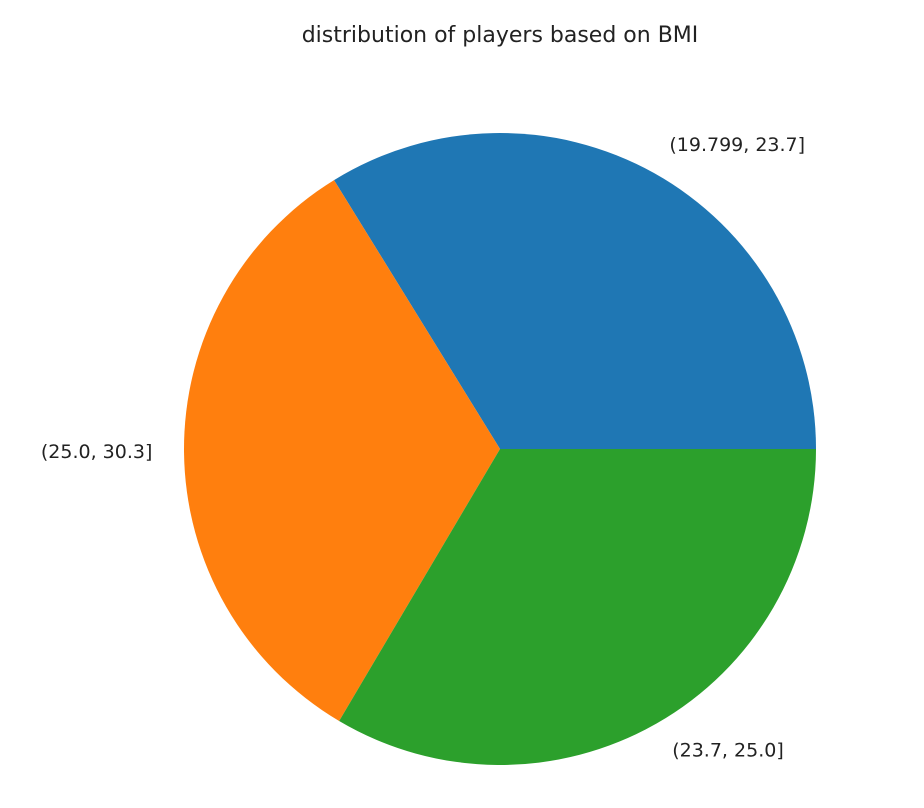  Describe the element at coordinates (737, 145) in the screenshot. I see `slice-label: (19.799, 23.7]` at that location.